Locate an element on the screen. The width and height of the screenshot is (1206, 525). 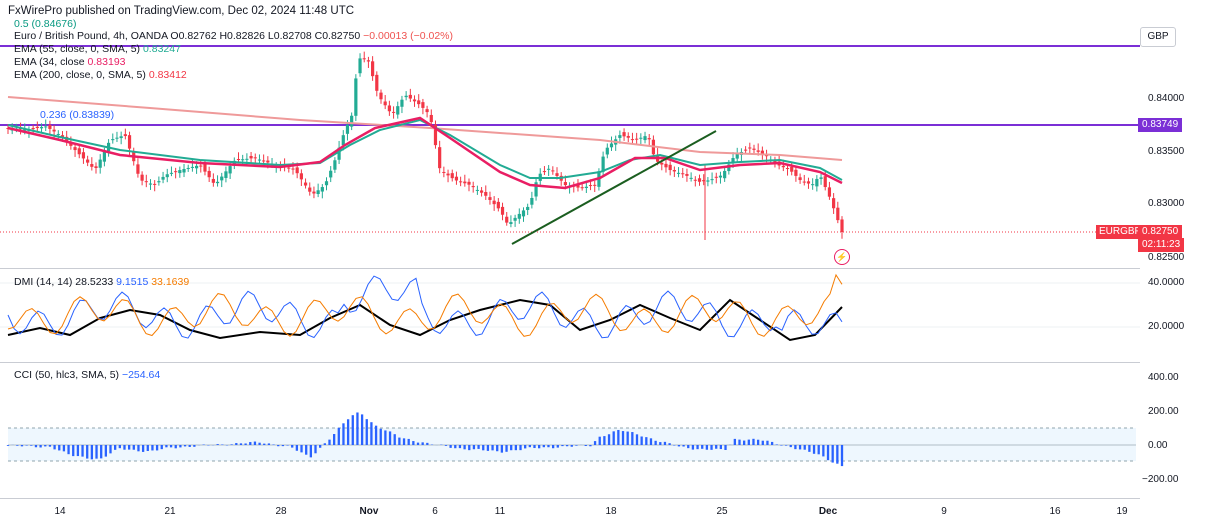
x-tick: 11 is located at coordinates (500, 511).